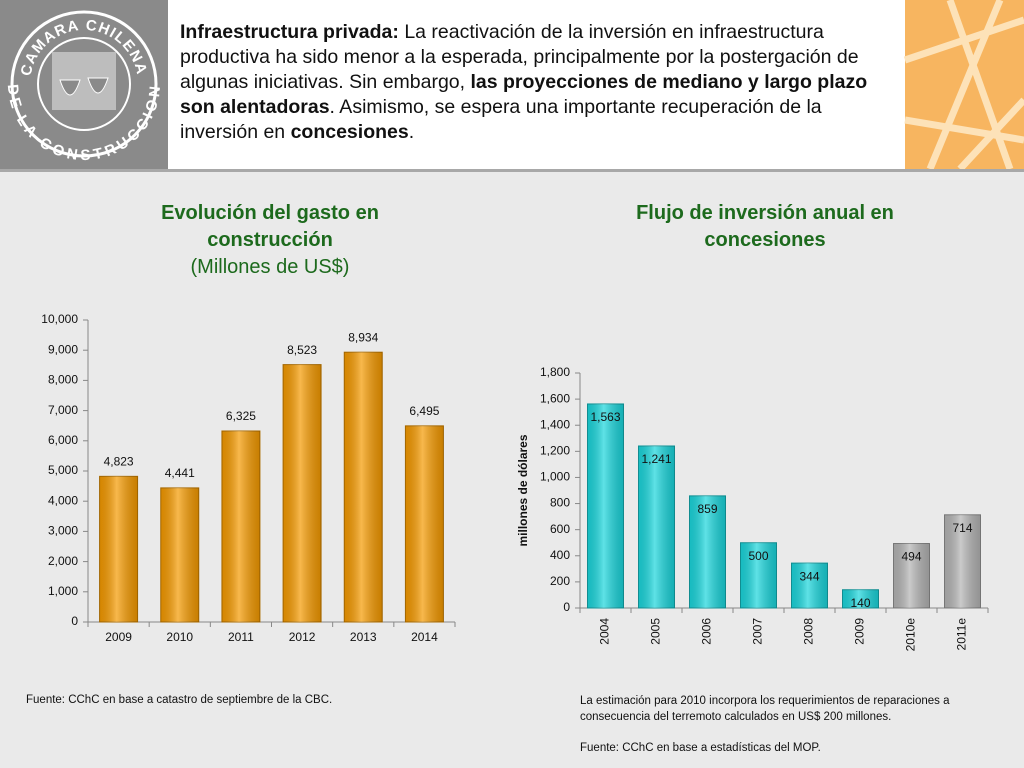 The width and height of the screenshot is (1024, 768). What do you see at coordinates (424, 637) in the screenshot?
I see `x-tick-label: 2014` at bounding box center [424, 637].